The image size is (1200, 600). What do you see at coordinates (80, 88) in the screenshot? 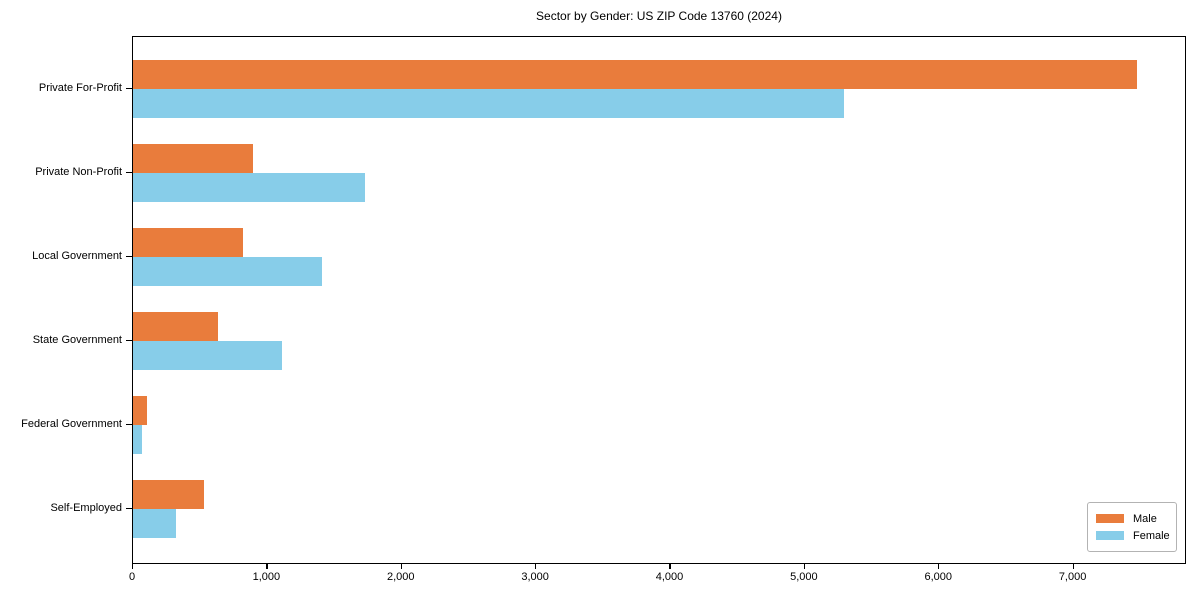
I see `ytick-label-private-for-profit: Private For-Profit` at bounding box center [80, 88].